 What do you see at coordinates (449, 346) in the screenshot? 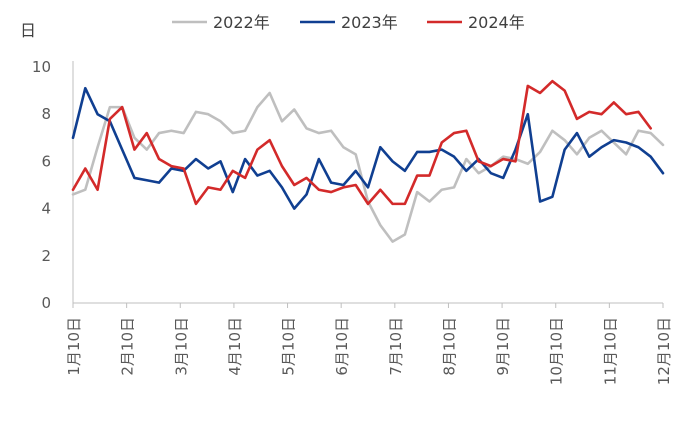
I see `x-tick-label: 8月10日` at bounding box center [449, 346].